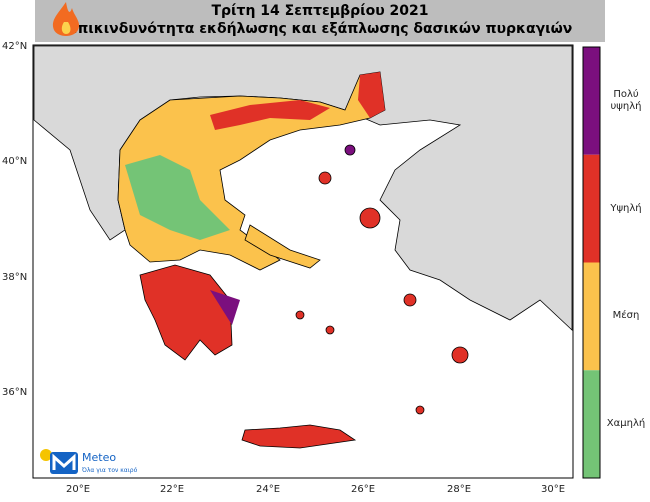  I want to click on lon-label: 22°E, so click(172, 489).